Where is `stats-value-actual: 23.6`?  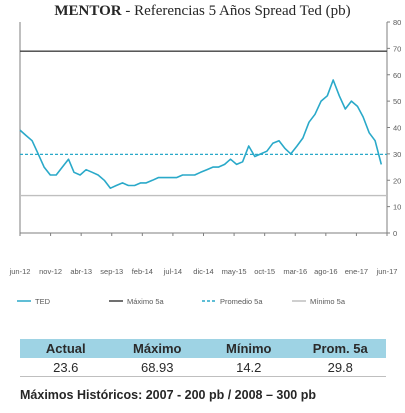
stats-value-actual: 23.6 is located at coordinates (66, 367).